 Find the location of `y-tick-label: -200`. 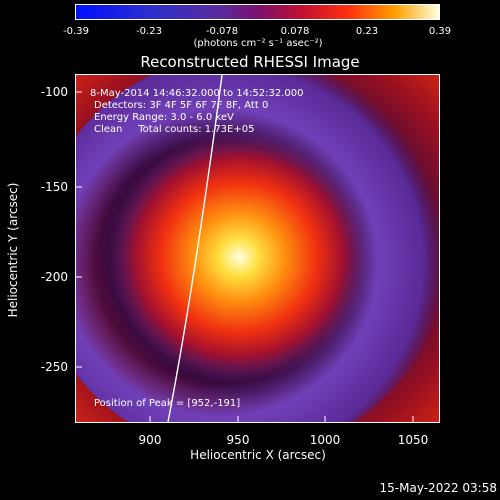

y-tick-label: -200 is located at coordinates (54, 277).